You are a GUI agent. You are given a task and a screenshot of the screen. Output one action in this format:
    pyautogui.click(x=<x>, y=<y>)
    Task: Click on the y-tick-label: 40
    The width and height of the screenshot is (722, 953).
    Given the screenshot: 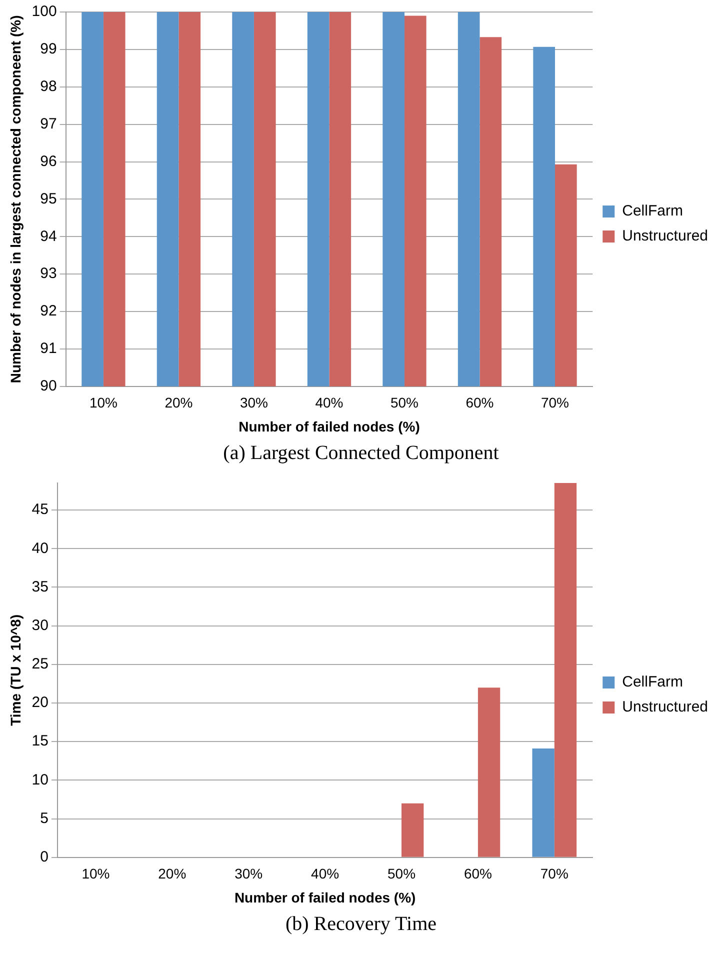 What is the action you would take?
    pyautogui.click(x=40, y=548)
    